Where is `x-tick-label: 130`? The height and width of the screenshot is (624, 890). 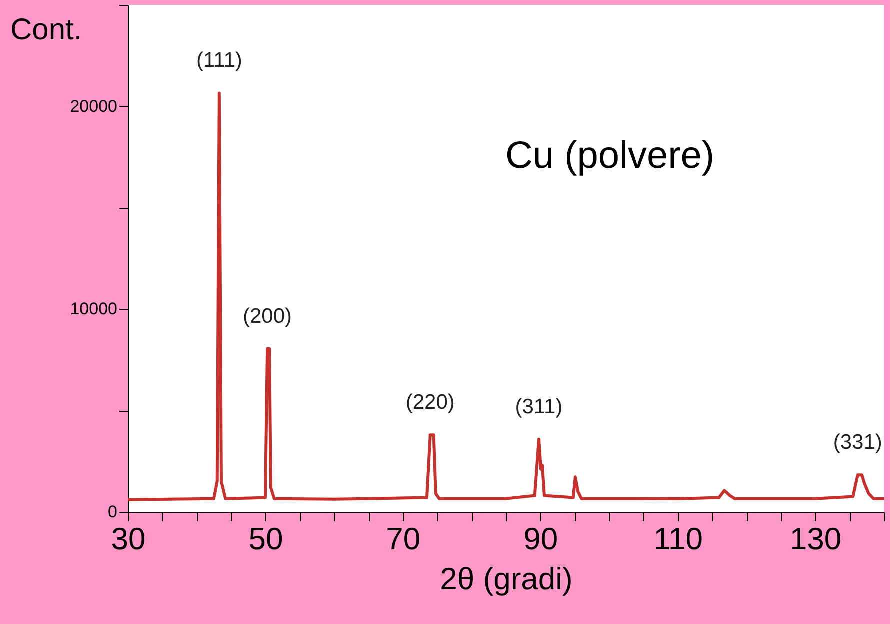 x-tick-label: 130 is located at coordinates (816, 539).